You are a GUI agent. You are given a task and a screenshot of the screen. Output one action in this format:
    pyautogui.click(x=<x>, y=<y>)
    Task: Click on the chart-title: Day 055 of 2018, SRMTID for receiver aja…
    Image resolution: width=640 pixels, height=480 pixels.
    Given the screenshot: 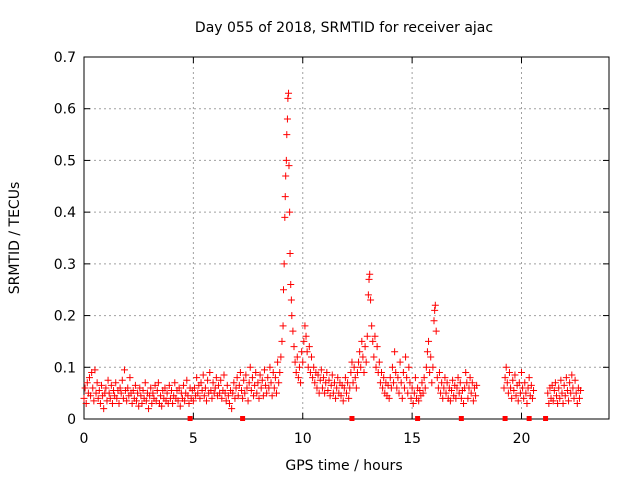 What is the action you would take?
    pyautogui.click(x=344, y=28)
    